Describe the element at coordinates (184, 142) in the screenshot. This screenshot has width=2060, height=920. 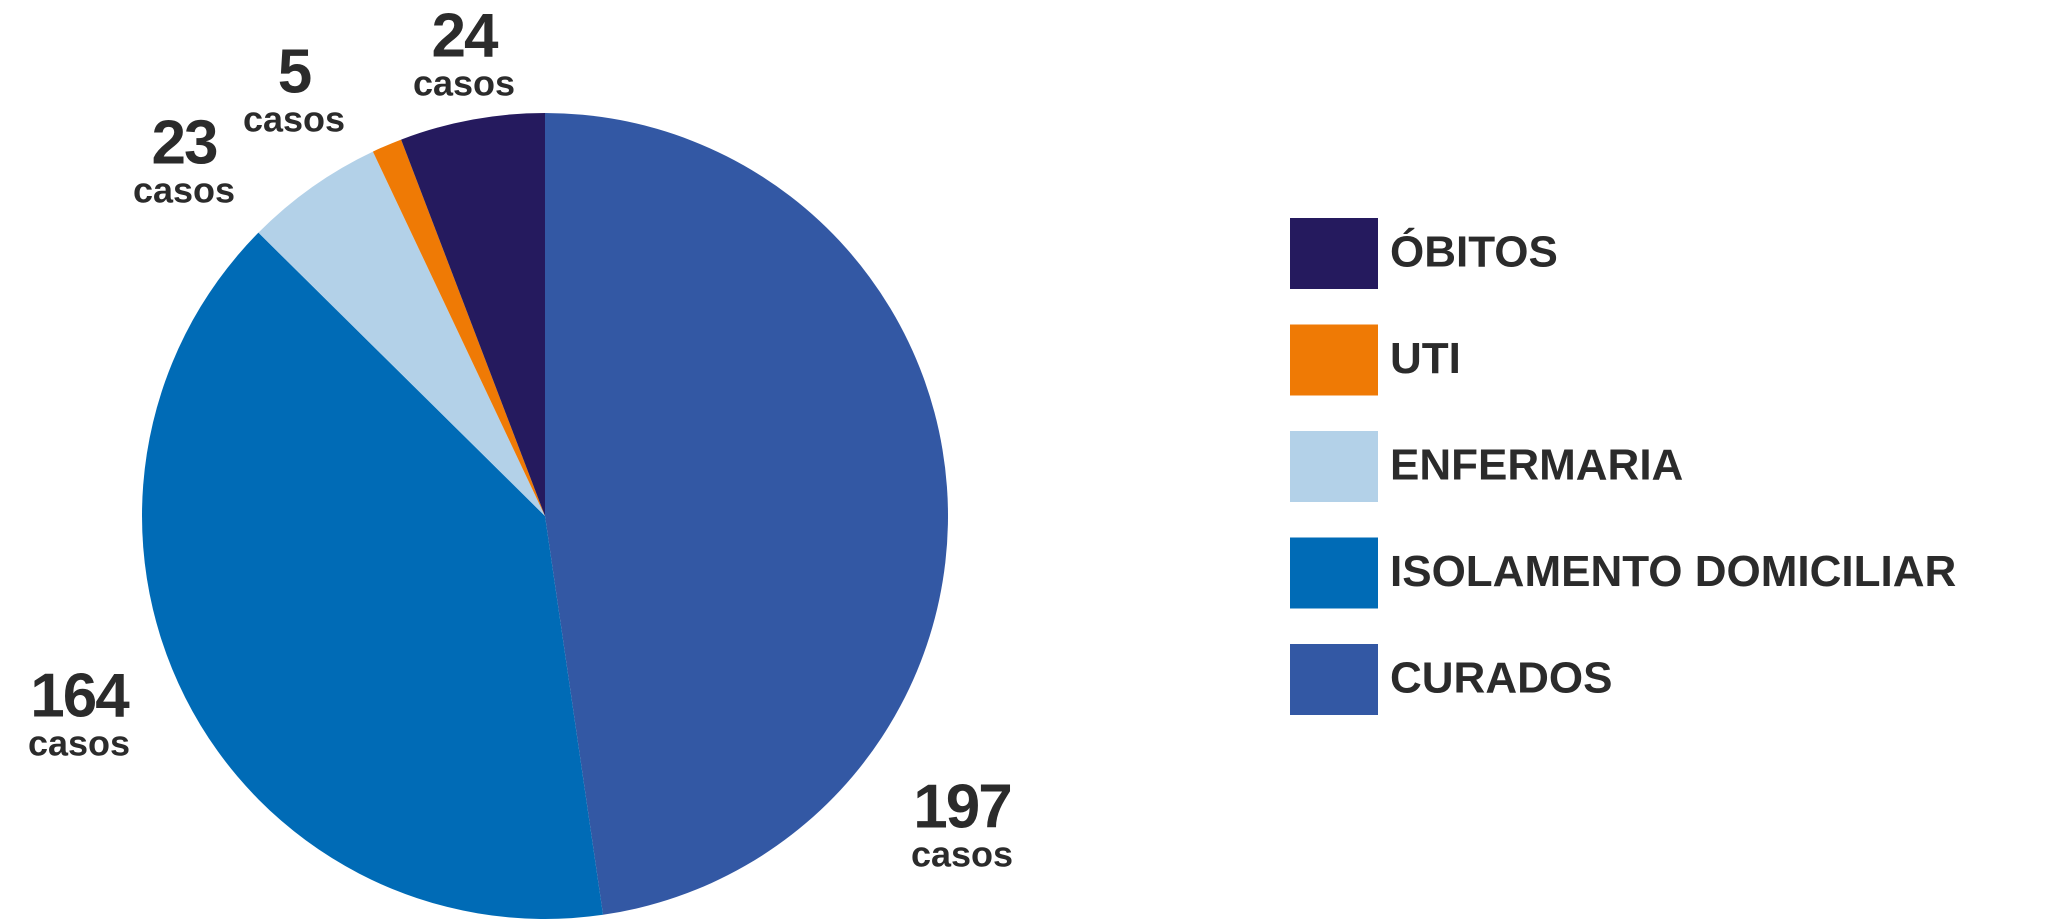
I see `data-label: 23` at that location.